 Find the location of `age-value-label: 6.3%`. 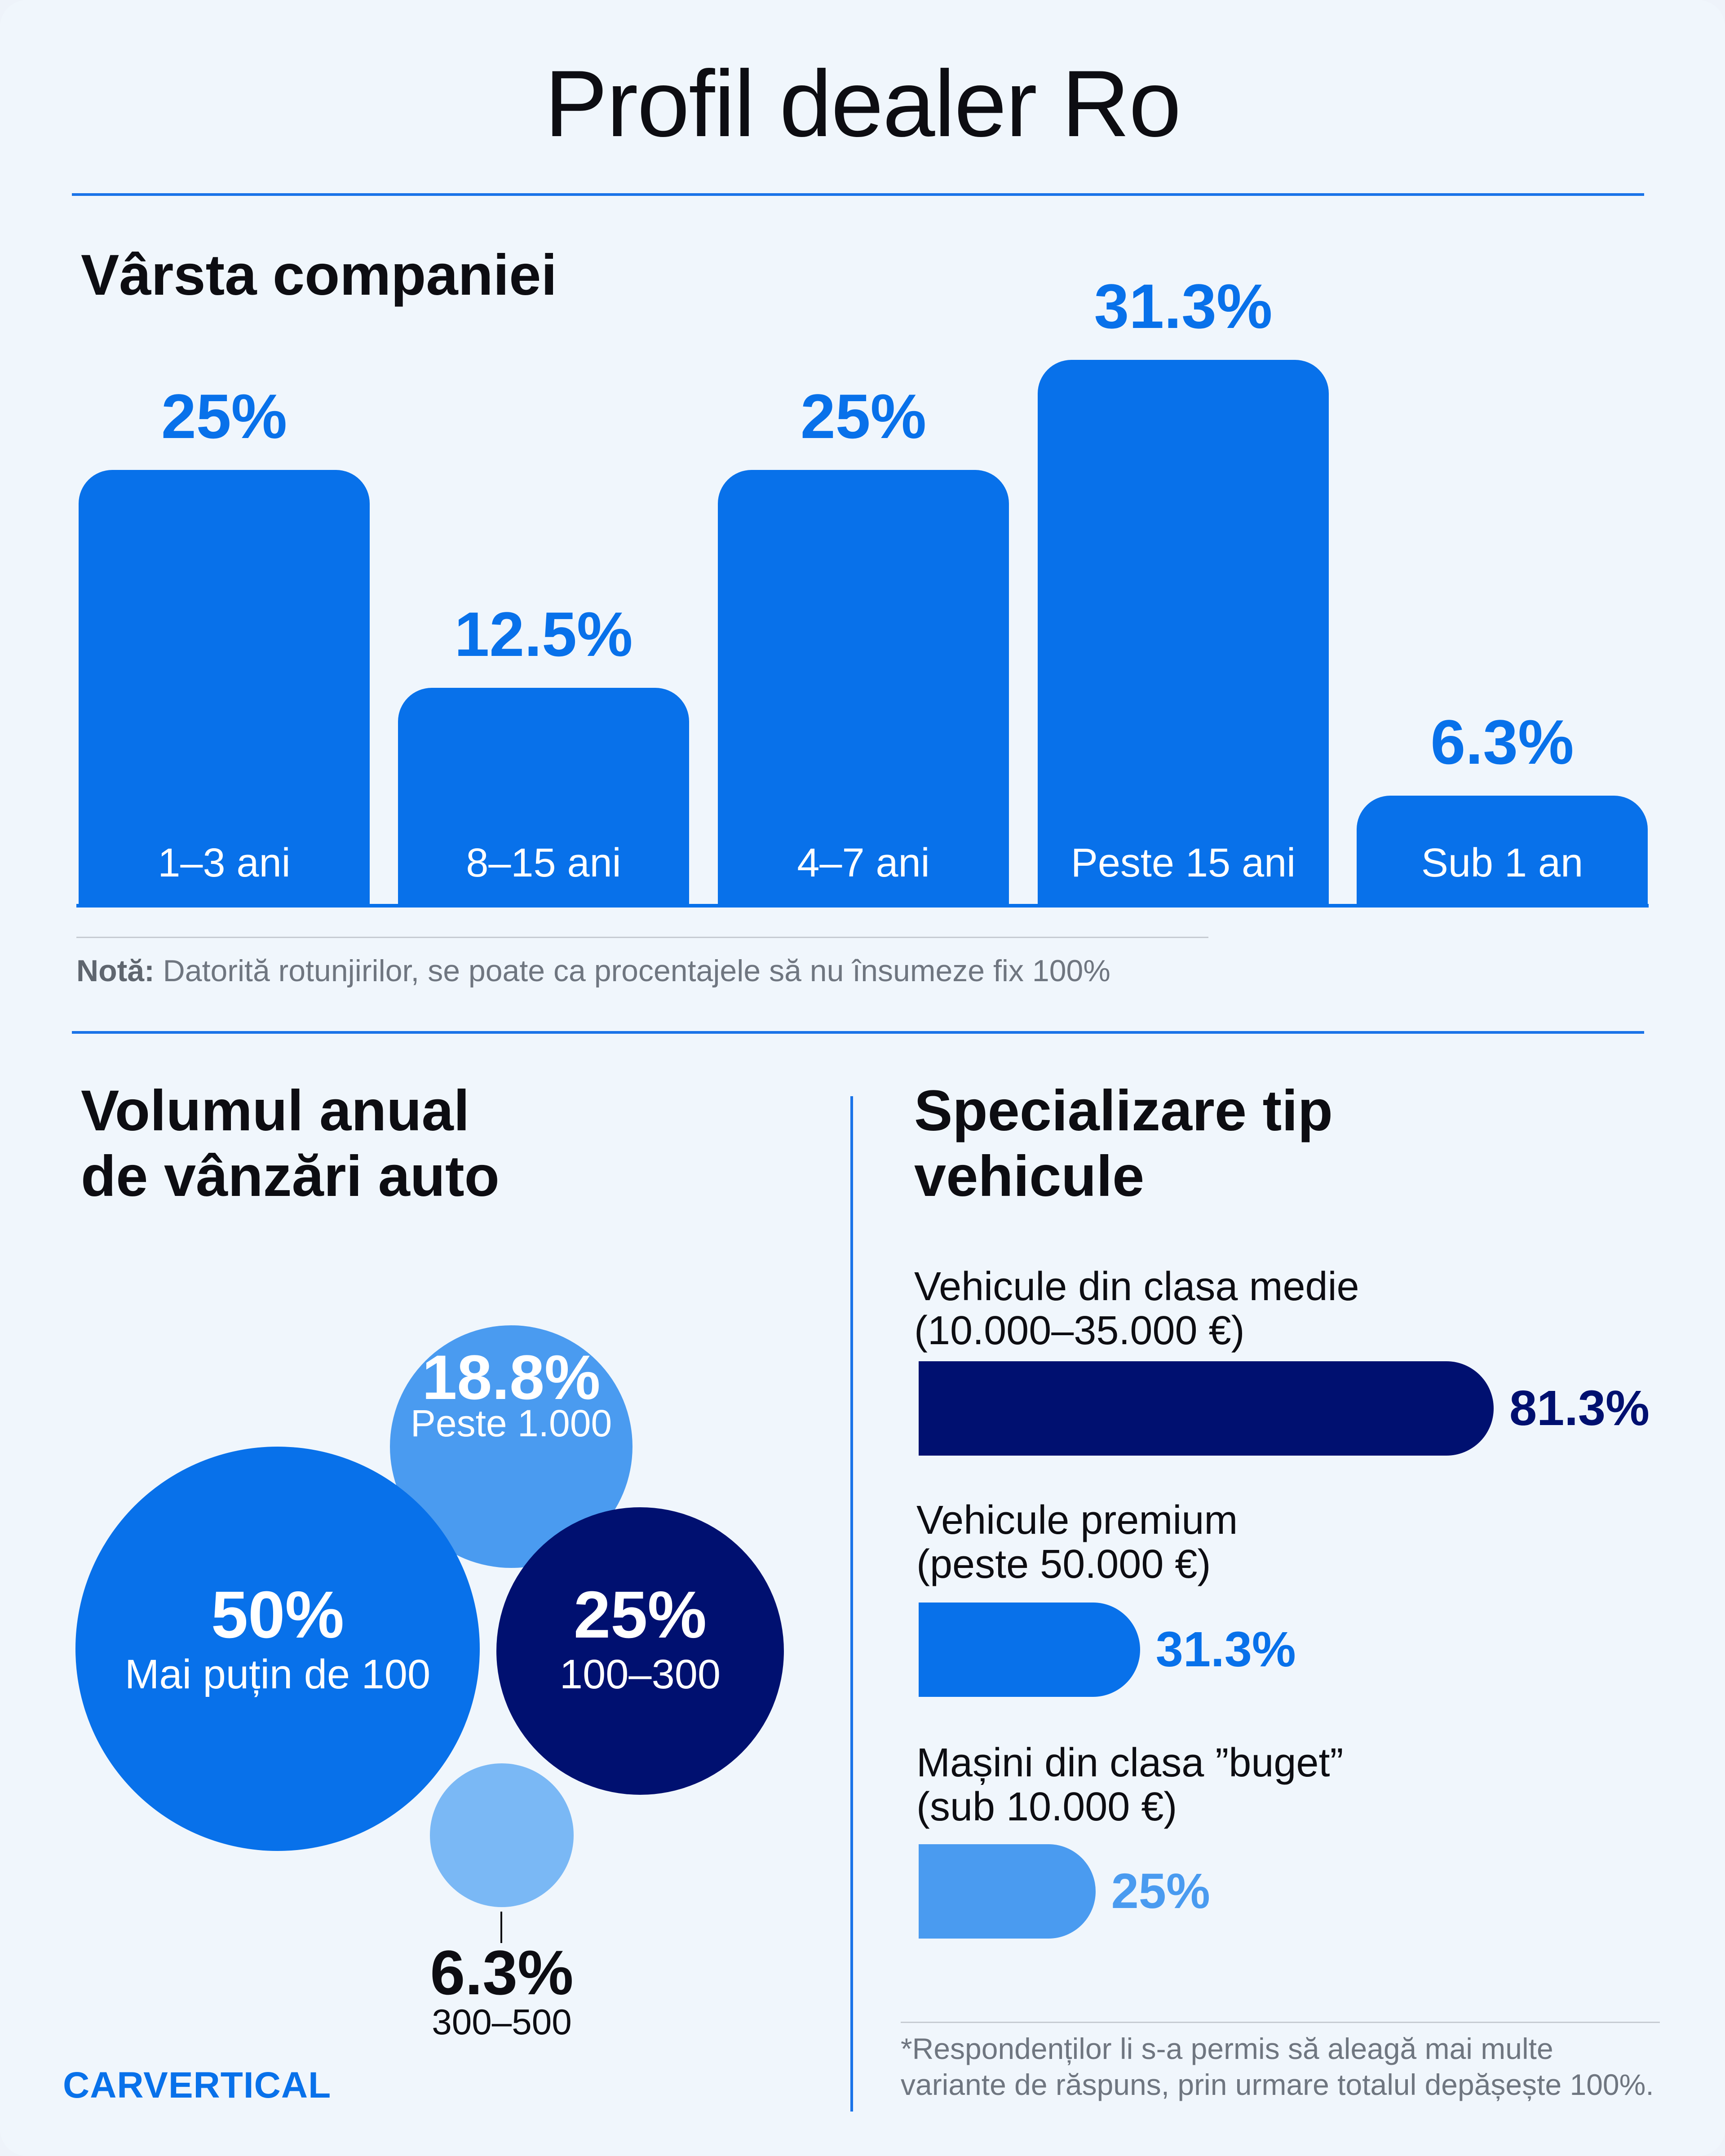

age-value-label: 6.3% is located at coordinates (1502, 742).